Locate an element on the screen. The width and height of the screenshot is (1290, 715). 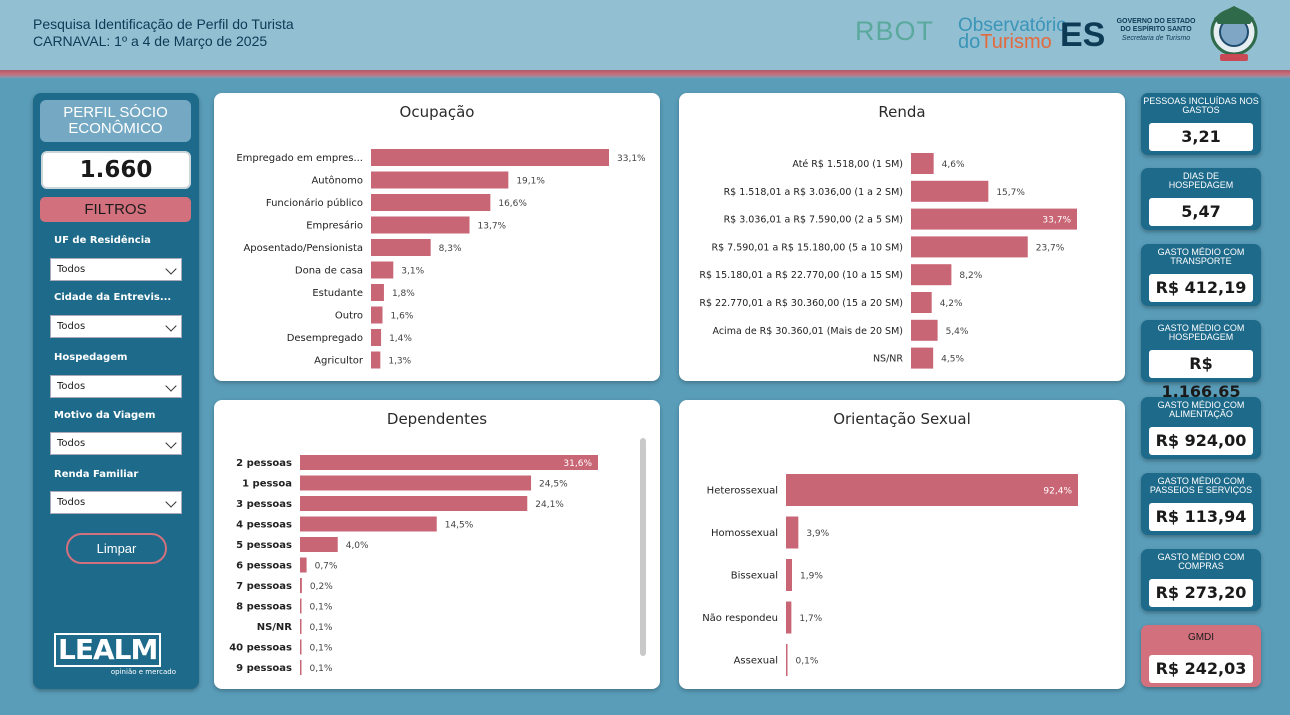
kpi-value: R$ 412,19 is located at coordinates (1201, 288).